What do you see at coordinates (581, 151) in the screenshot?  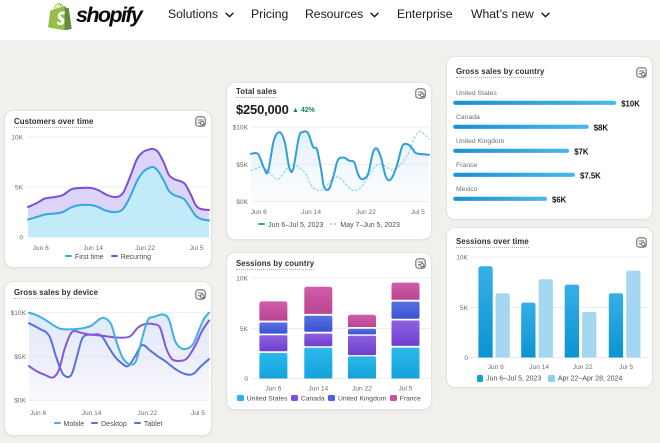 I see `svg-text: $7K` at bounding box center [581, 151].